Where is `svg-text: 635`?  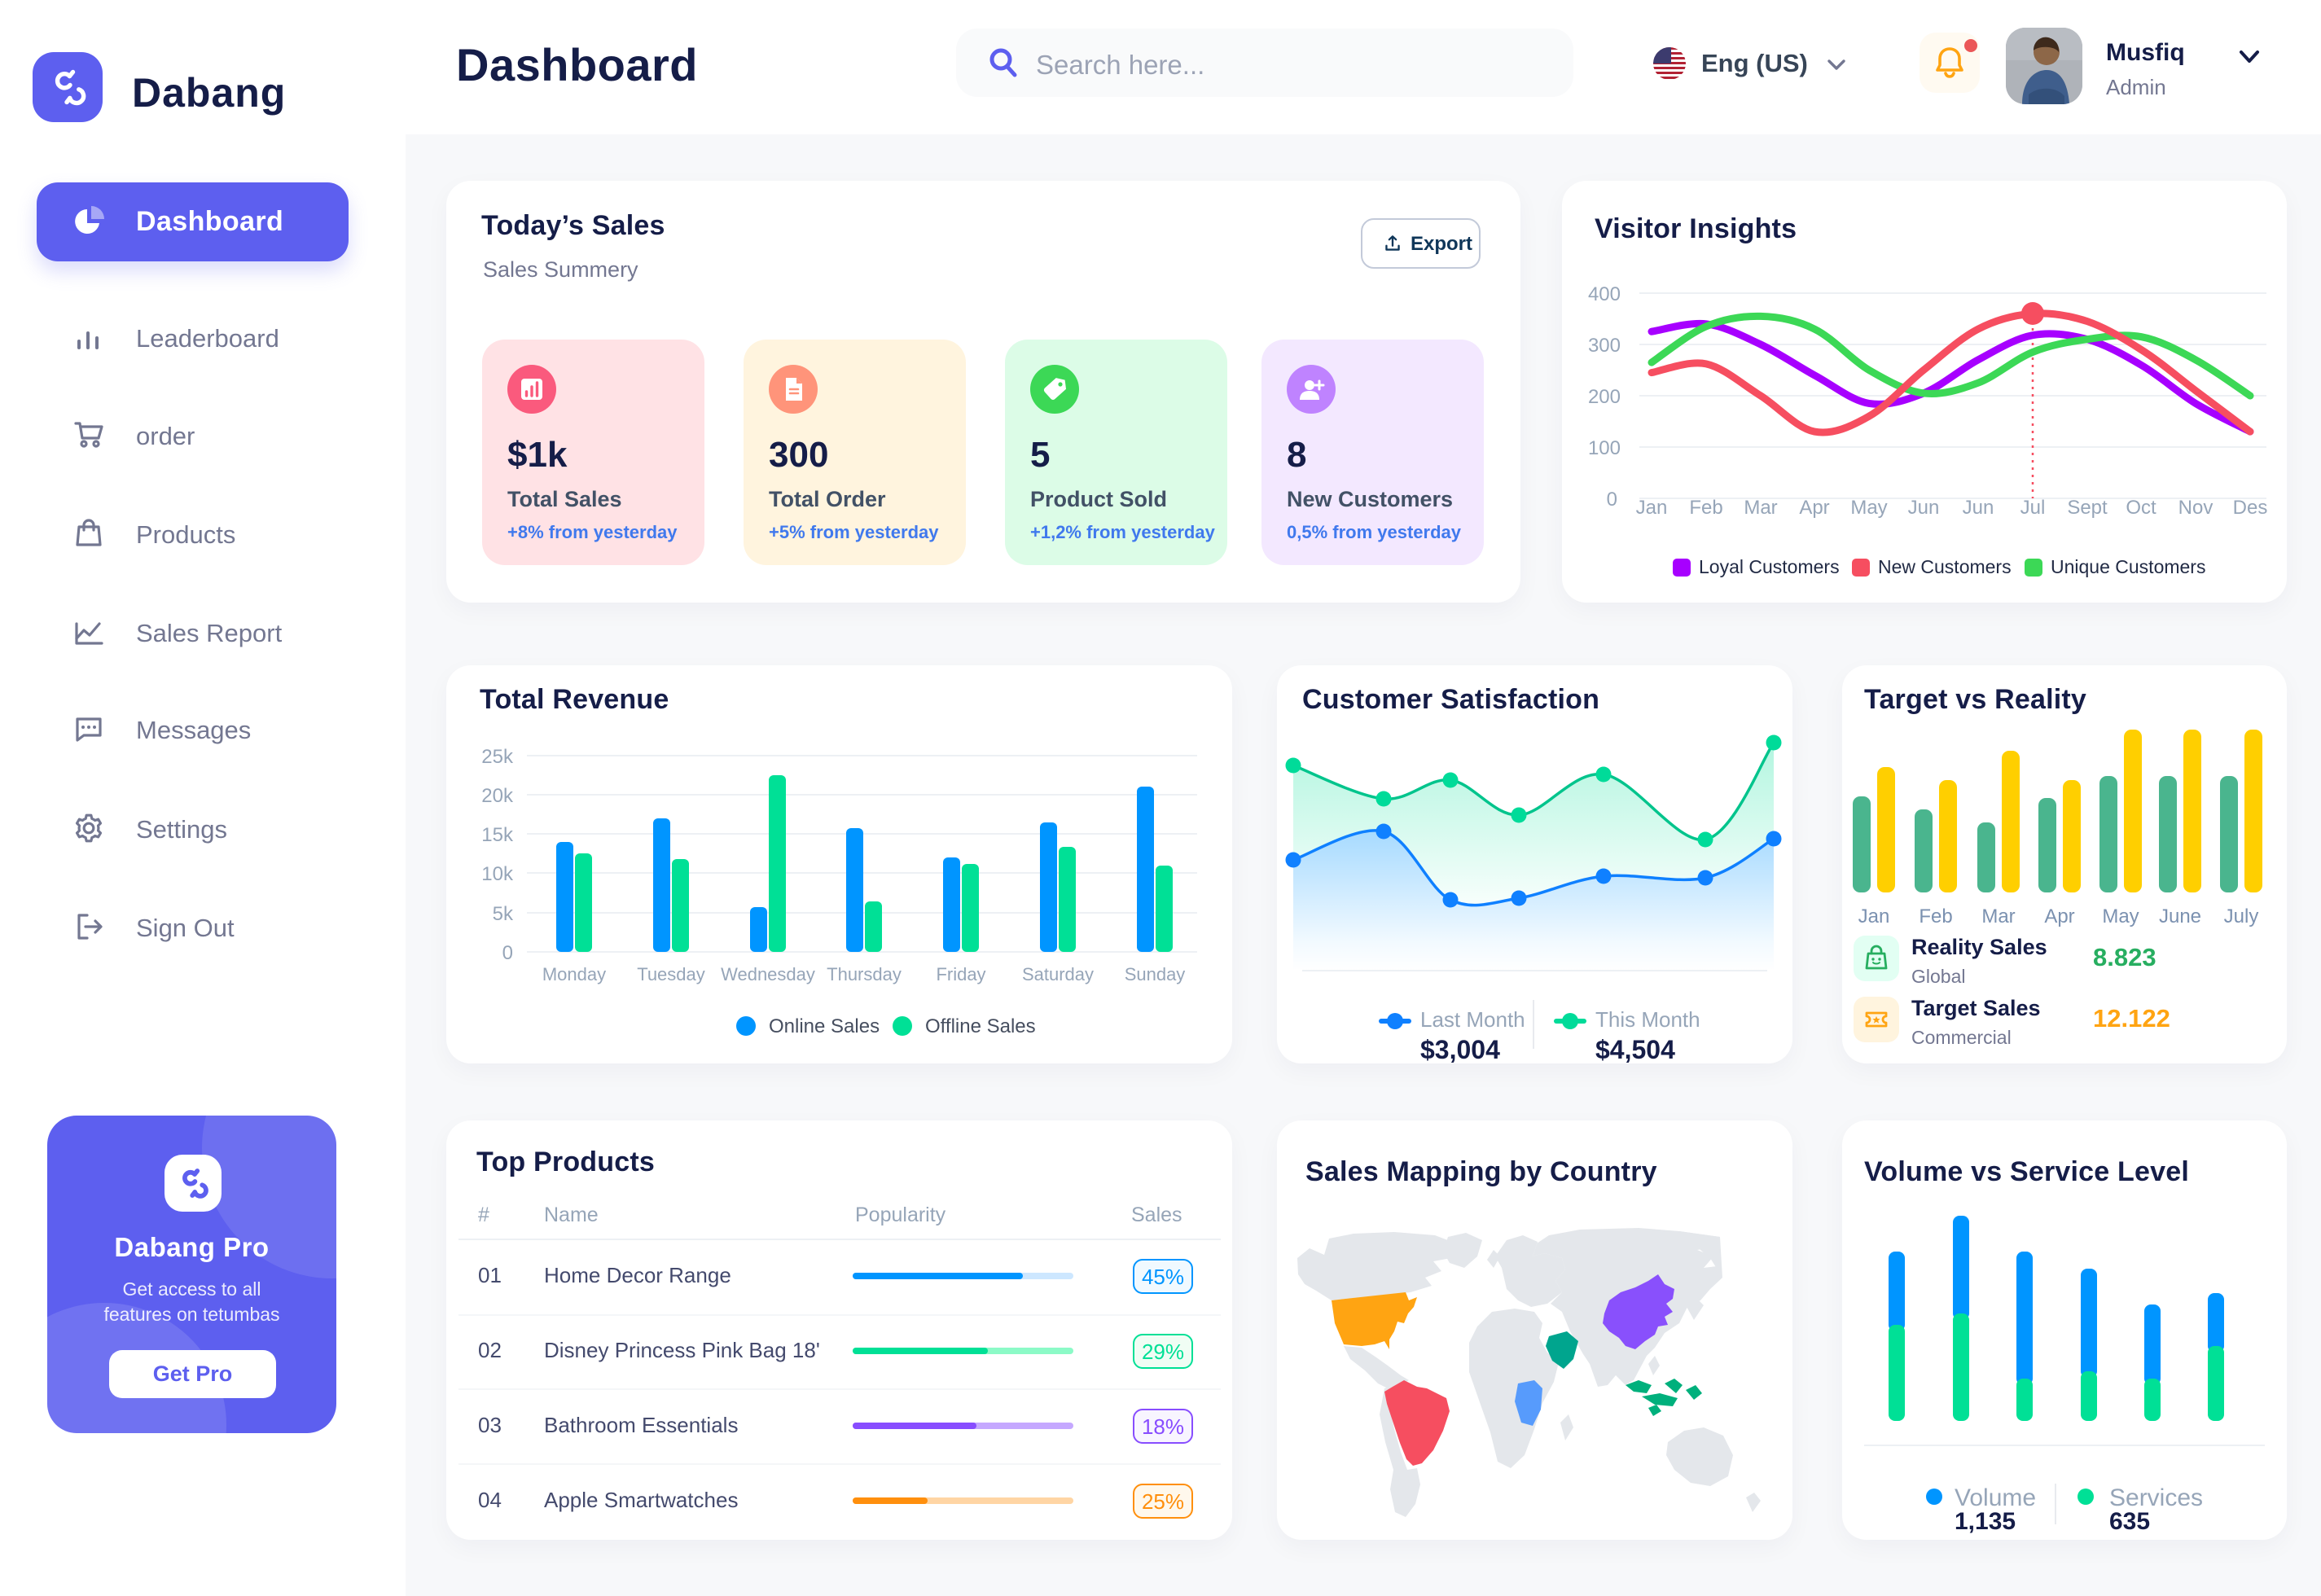
svg-text: 635 is located at coordinates (2129, 1521).